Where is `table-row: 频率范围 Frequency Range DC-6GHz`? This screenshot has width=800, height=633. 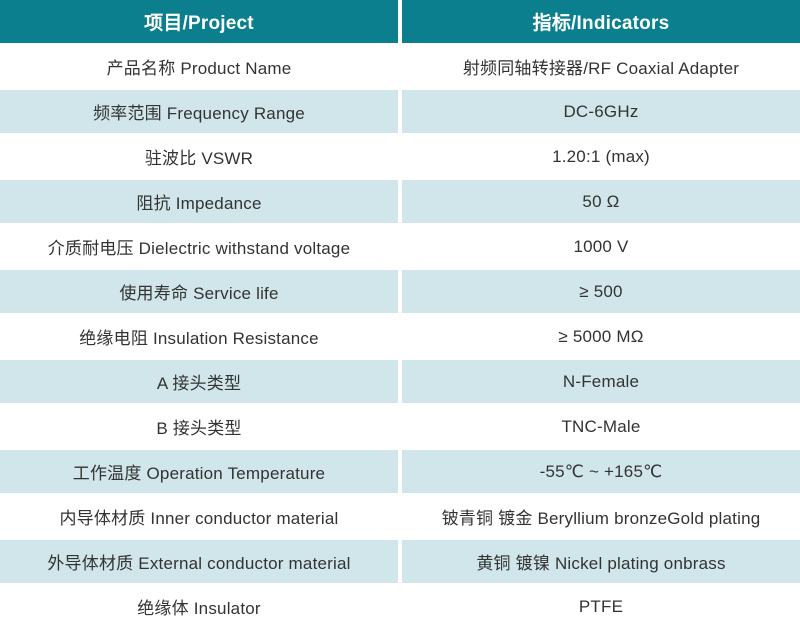
table-row: 频率范围 Frequency Range DC-6GHz is located at coordinates (400, 112).